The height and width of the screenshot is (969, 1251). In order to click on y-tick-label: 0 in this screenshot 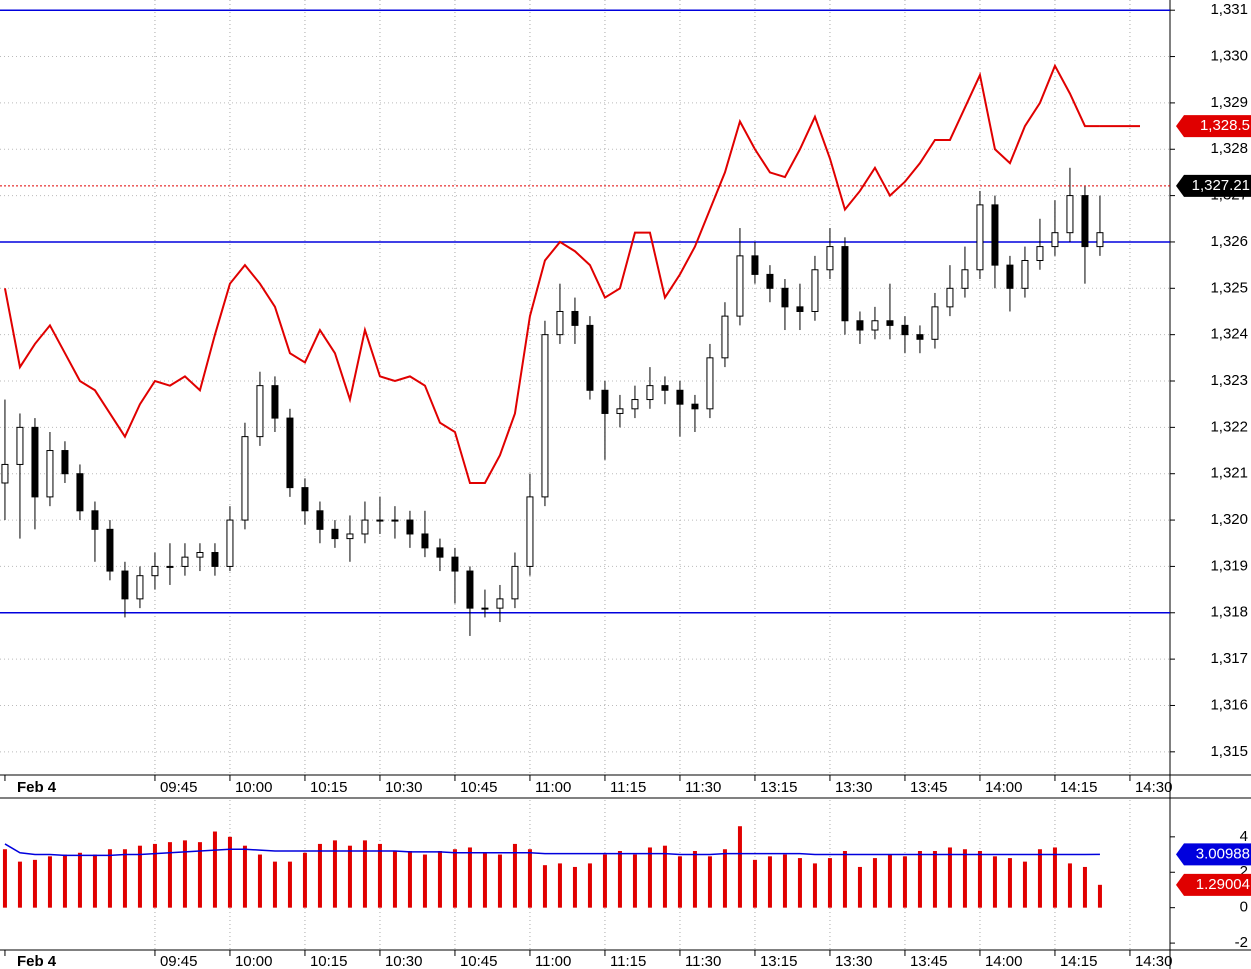, I will do `click(1244, 907)`.